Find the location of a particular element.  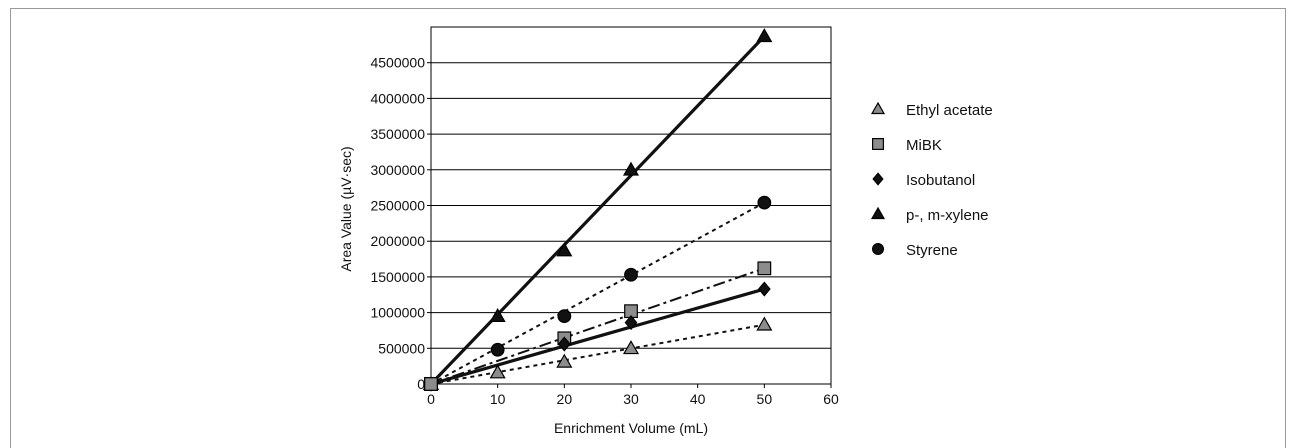

y-tick-label: 2000000 is located at coordinates (397, 241).